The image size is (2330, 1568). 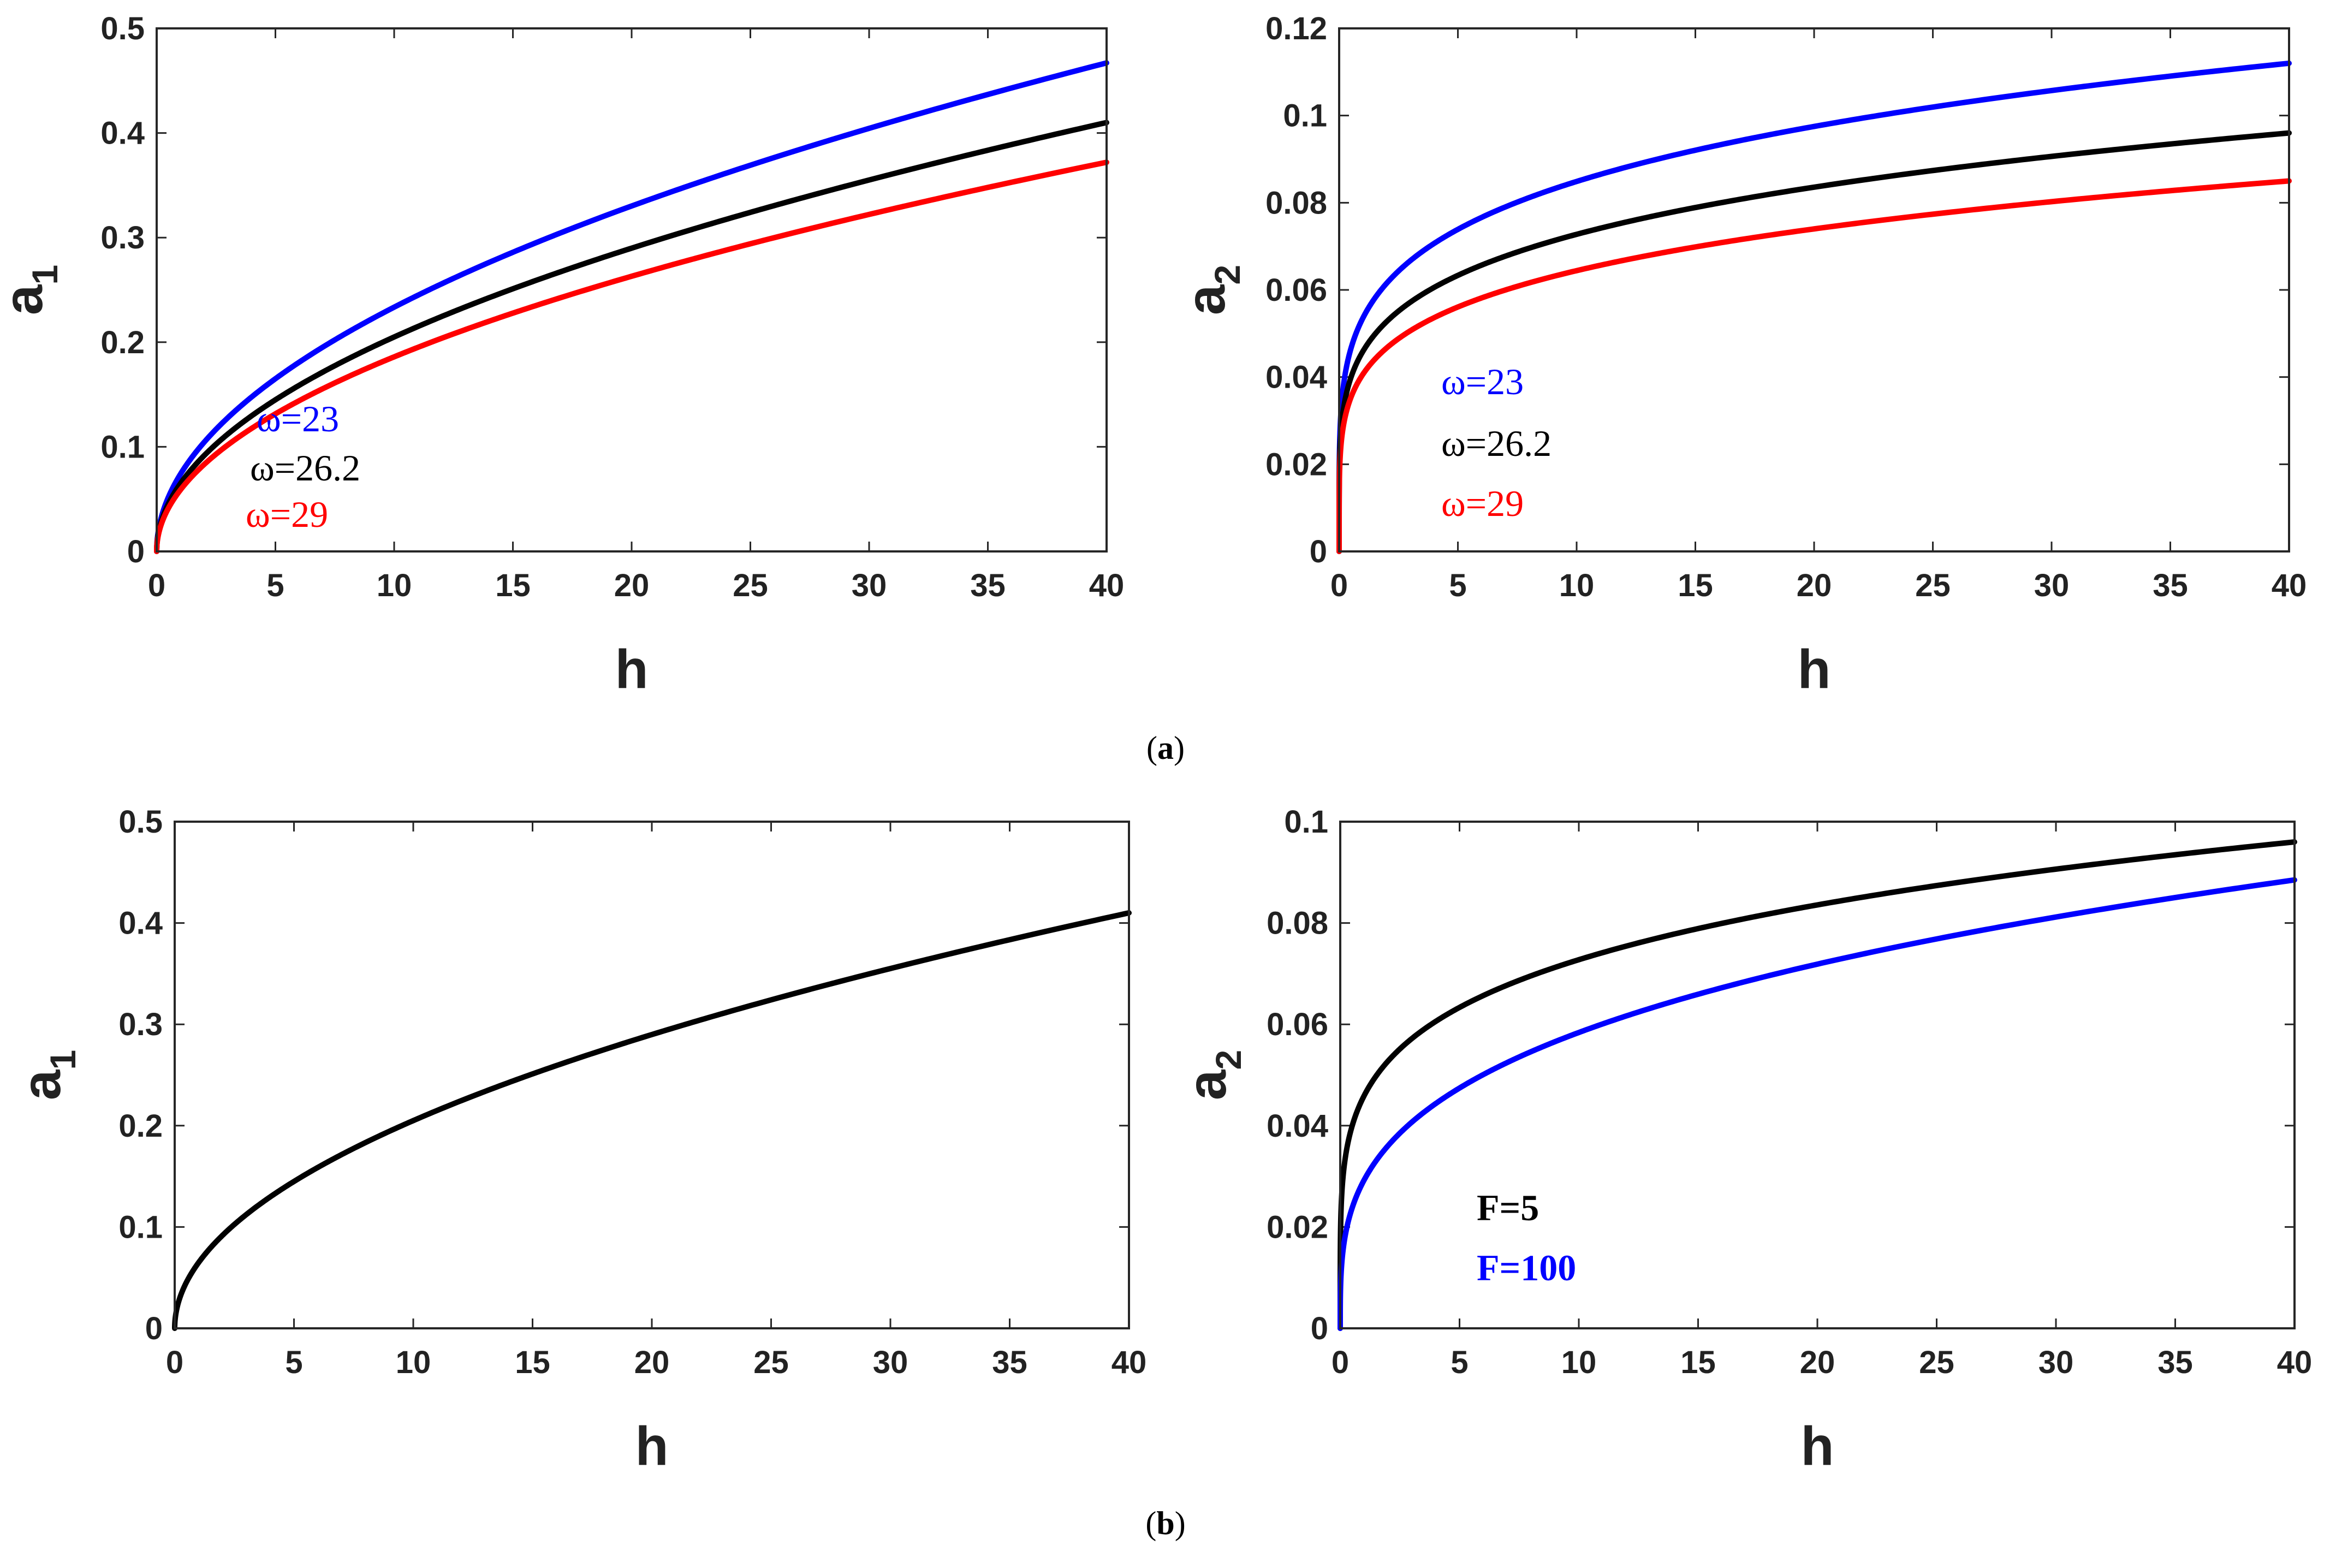 I want to click on legend-entry: F=5, so click(x=1508, y=1208).